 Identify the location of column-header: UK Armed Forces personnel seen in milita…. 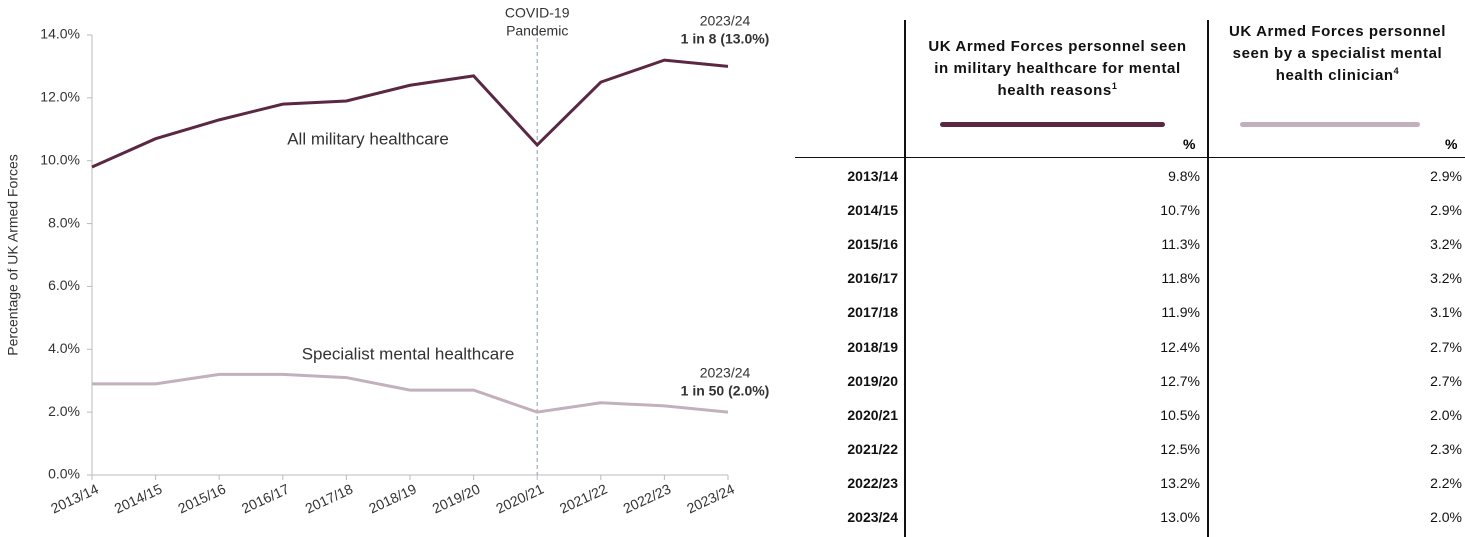
(1057, 69).